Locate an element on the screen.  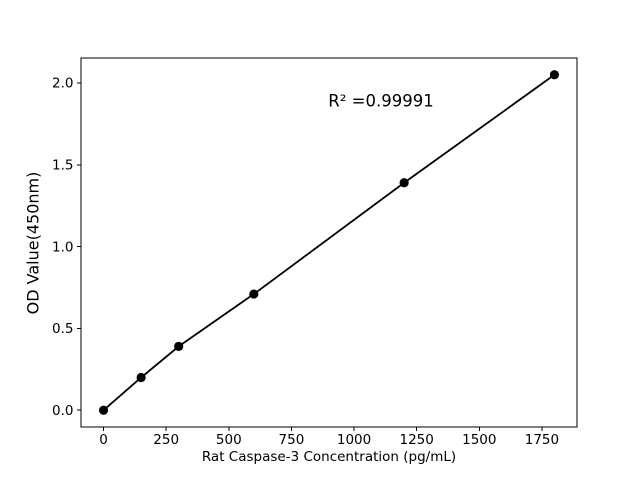
x-tick-label: 250 is located at coordinates (166, 440).